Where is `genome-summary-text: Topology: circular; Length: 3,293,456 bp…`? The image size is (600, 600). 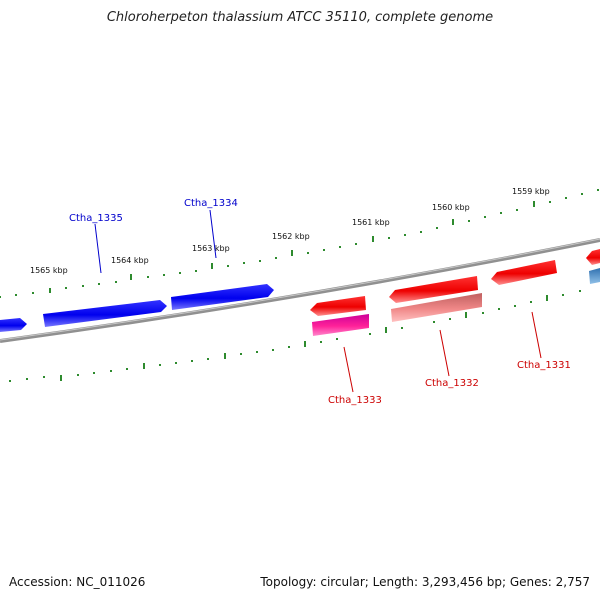 genome-summary-text: Topology: circular; Length: 3,293,456 bp… is located at coordinates (425, 582).